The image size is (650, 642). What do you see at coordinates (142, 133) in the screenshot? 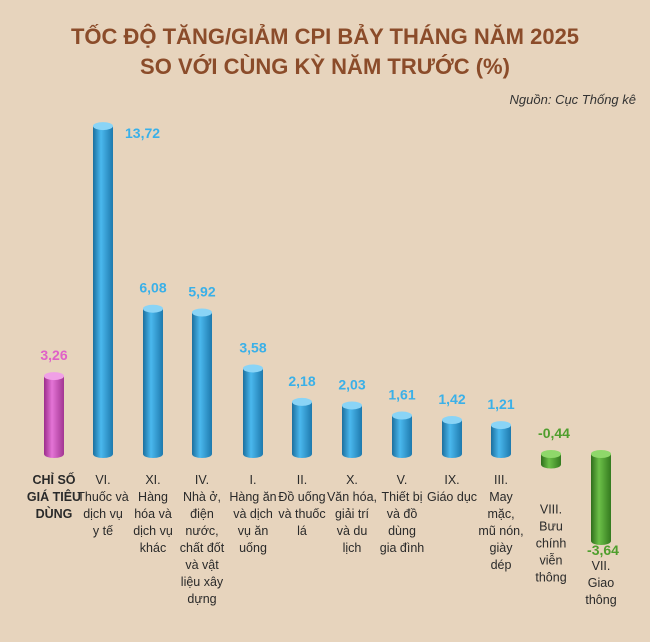
I see `value-label: 13,72` at bounding box center [142, 133].